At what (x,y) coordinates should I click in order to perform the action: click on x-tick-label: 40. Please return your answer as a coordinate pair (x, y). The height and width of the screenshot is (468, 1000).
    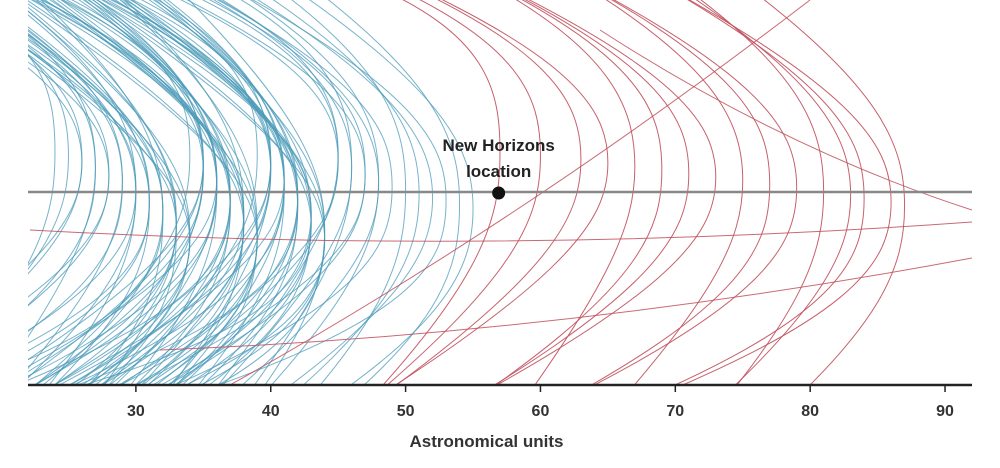
    Looking at the image, I should click on (271, 411).